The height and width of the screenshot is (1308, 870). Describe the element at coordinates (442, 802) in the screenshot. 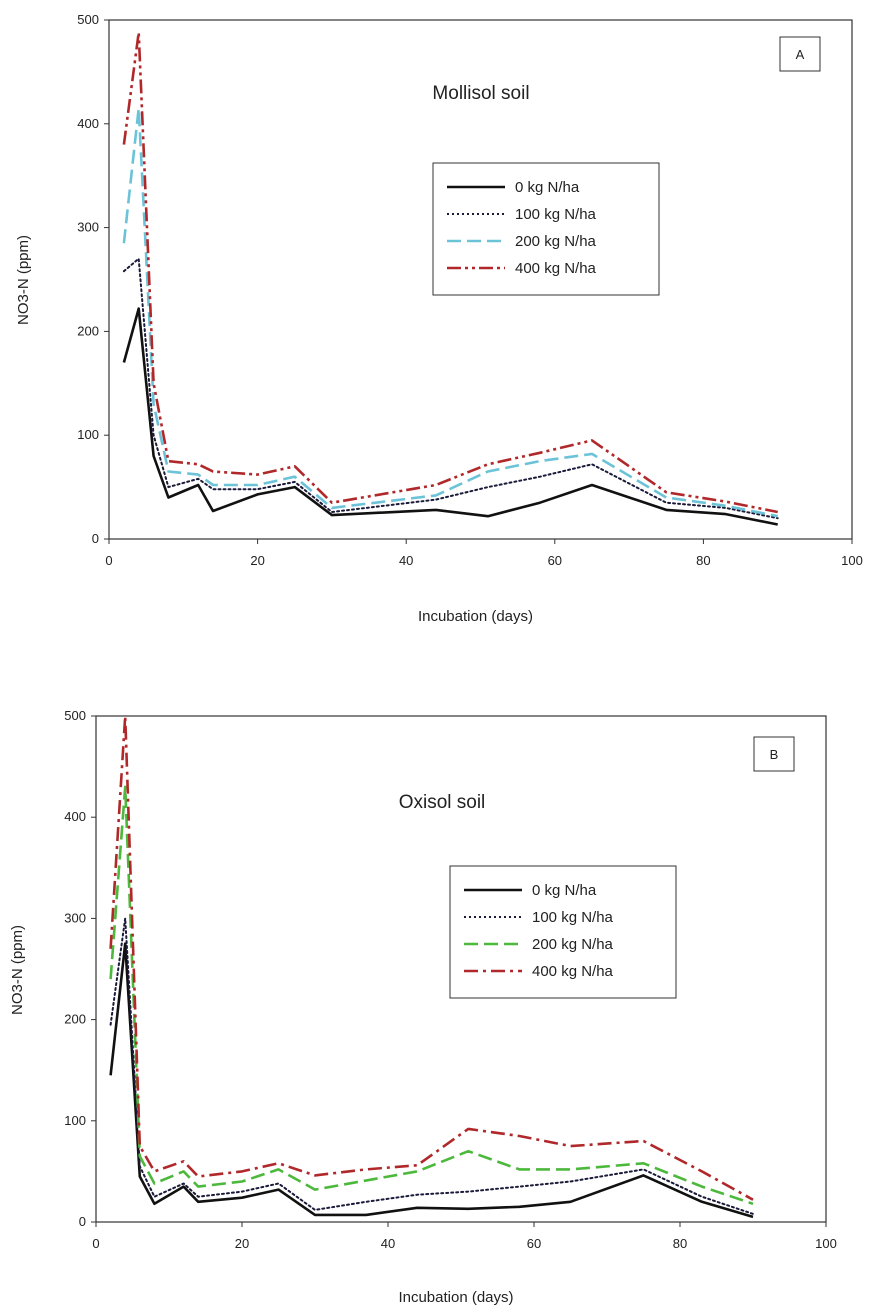

I see `chart-title: Oxisol soil` at that location.